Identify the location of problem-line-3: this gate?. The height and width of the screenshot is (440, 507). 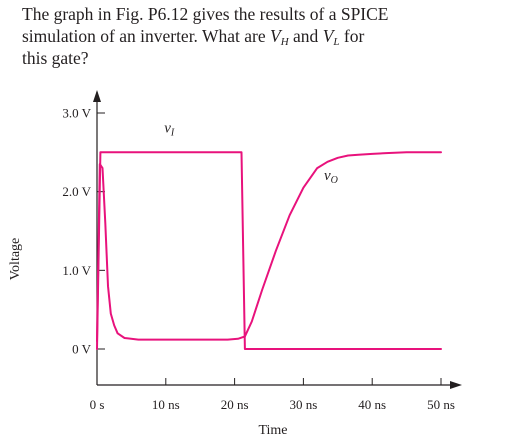
(55, 58).